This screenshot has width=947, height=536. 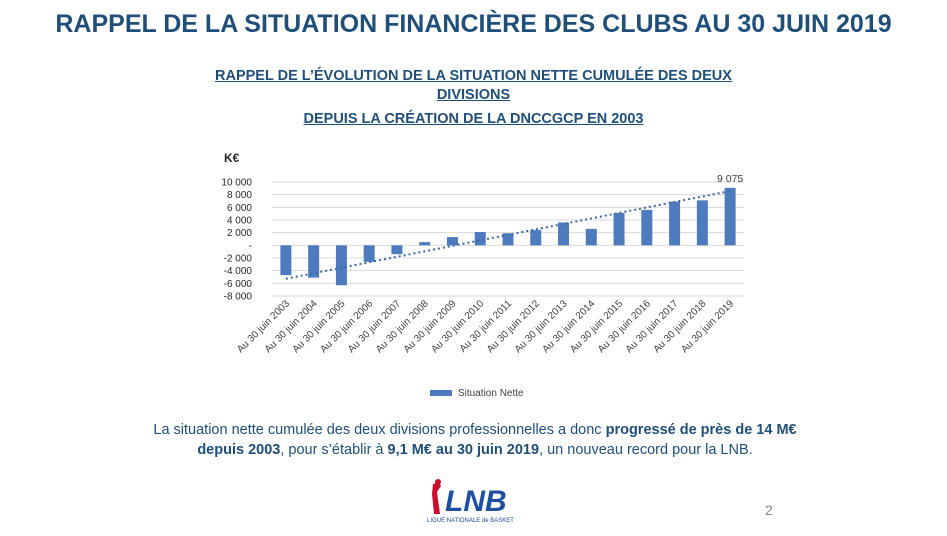 What do you see at coordinates (730, 179) in the screenshot?
I see `data-label: 9 075` at bounding box center [730, 179].